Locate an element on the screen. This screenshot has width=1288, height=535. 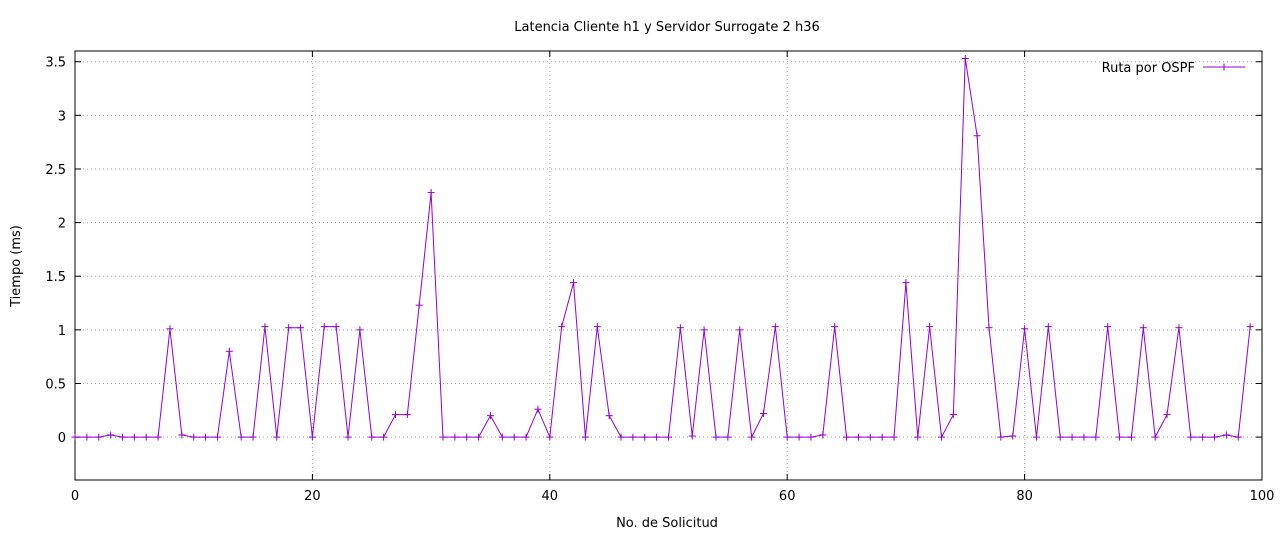
legend-point-marker is located at coordinates (1224, 67).